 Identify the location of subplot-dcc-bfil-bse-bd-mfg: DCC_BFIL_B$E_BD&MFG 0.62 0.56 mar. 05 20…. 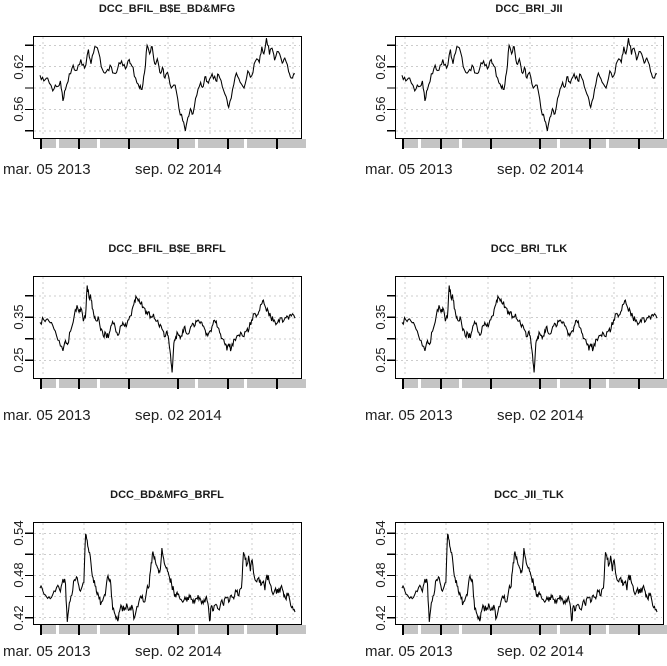
(166, 100).